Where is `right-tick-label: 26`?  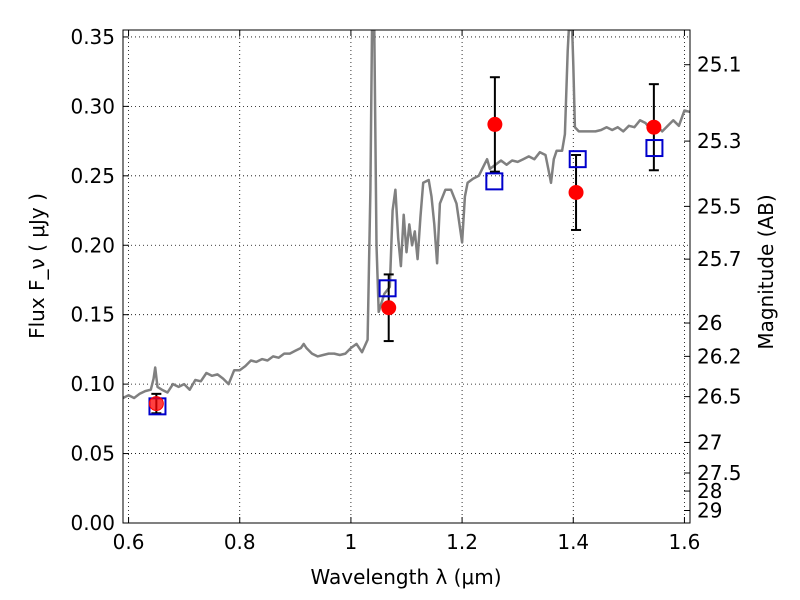 right-tick-label: 26 is located at coordinates (709, 323).